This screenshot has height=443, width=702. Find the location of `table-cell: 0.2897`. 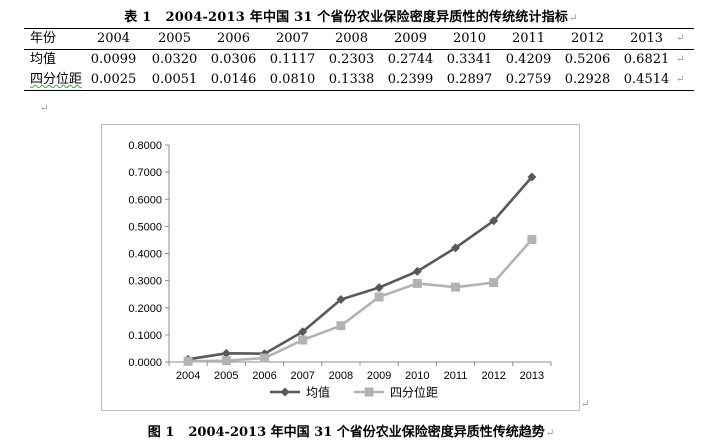

table-cell: 0.2897 is located at coordinates (470, 80).